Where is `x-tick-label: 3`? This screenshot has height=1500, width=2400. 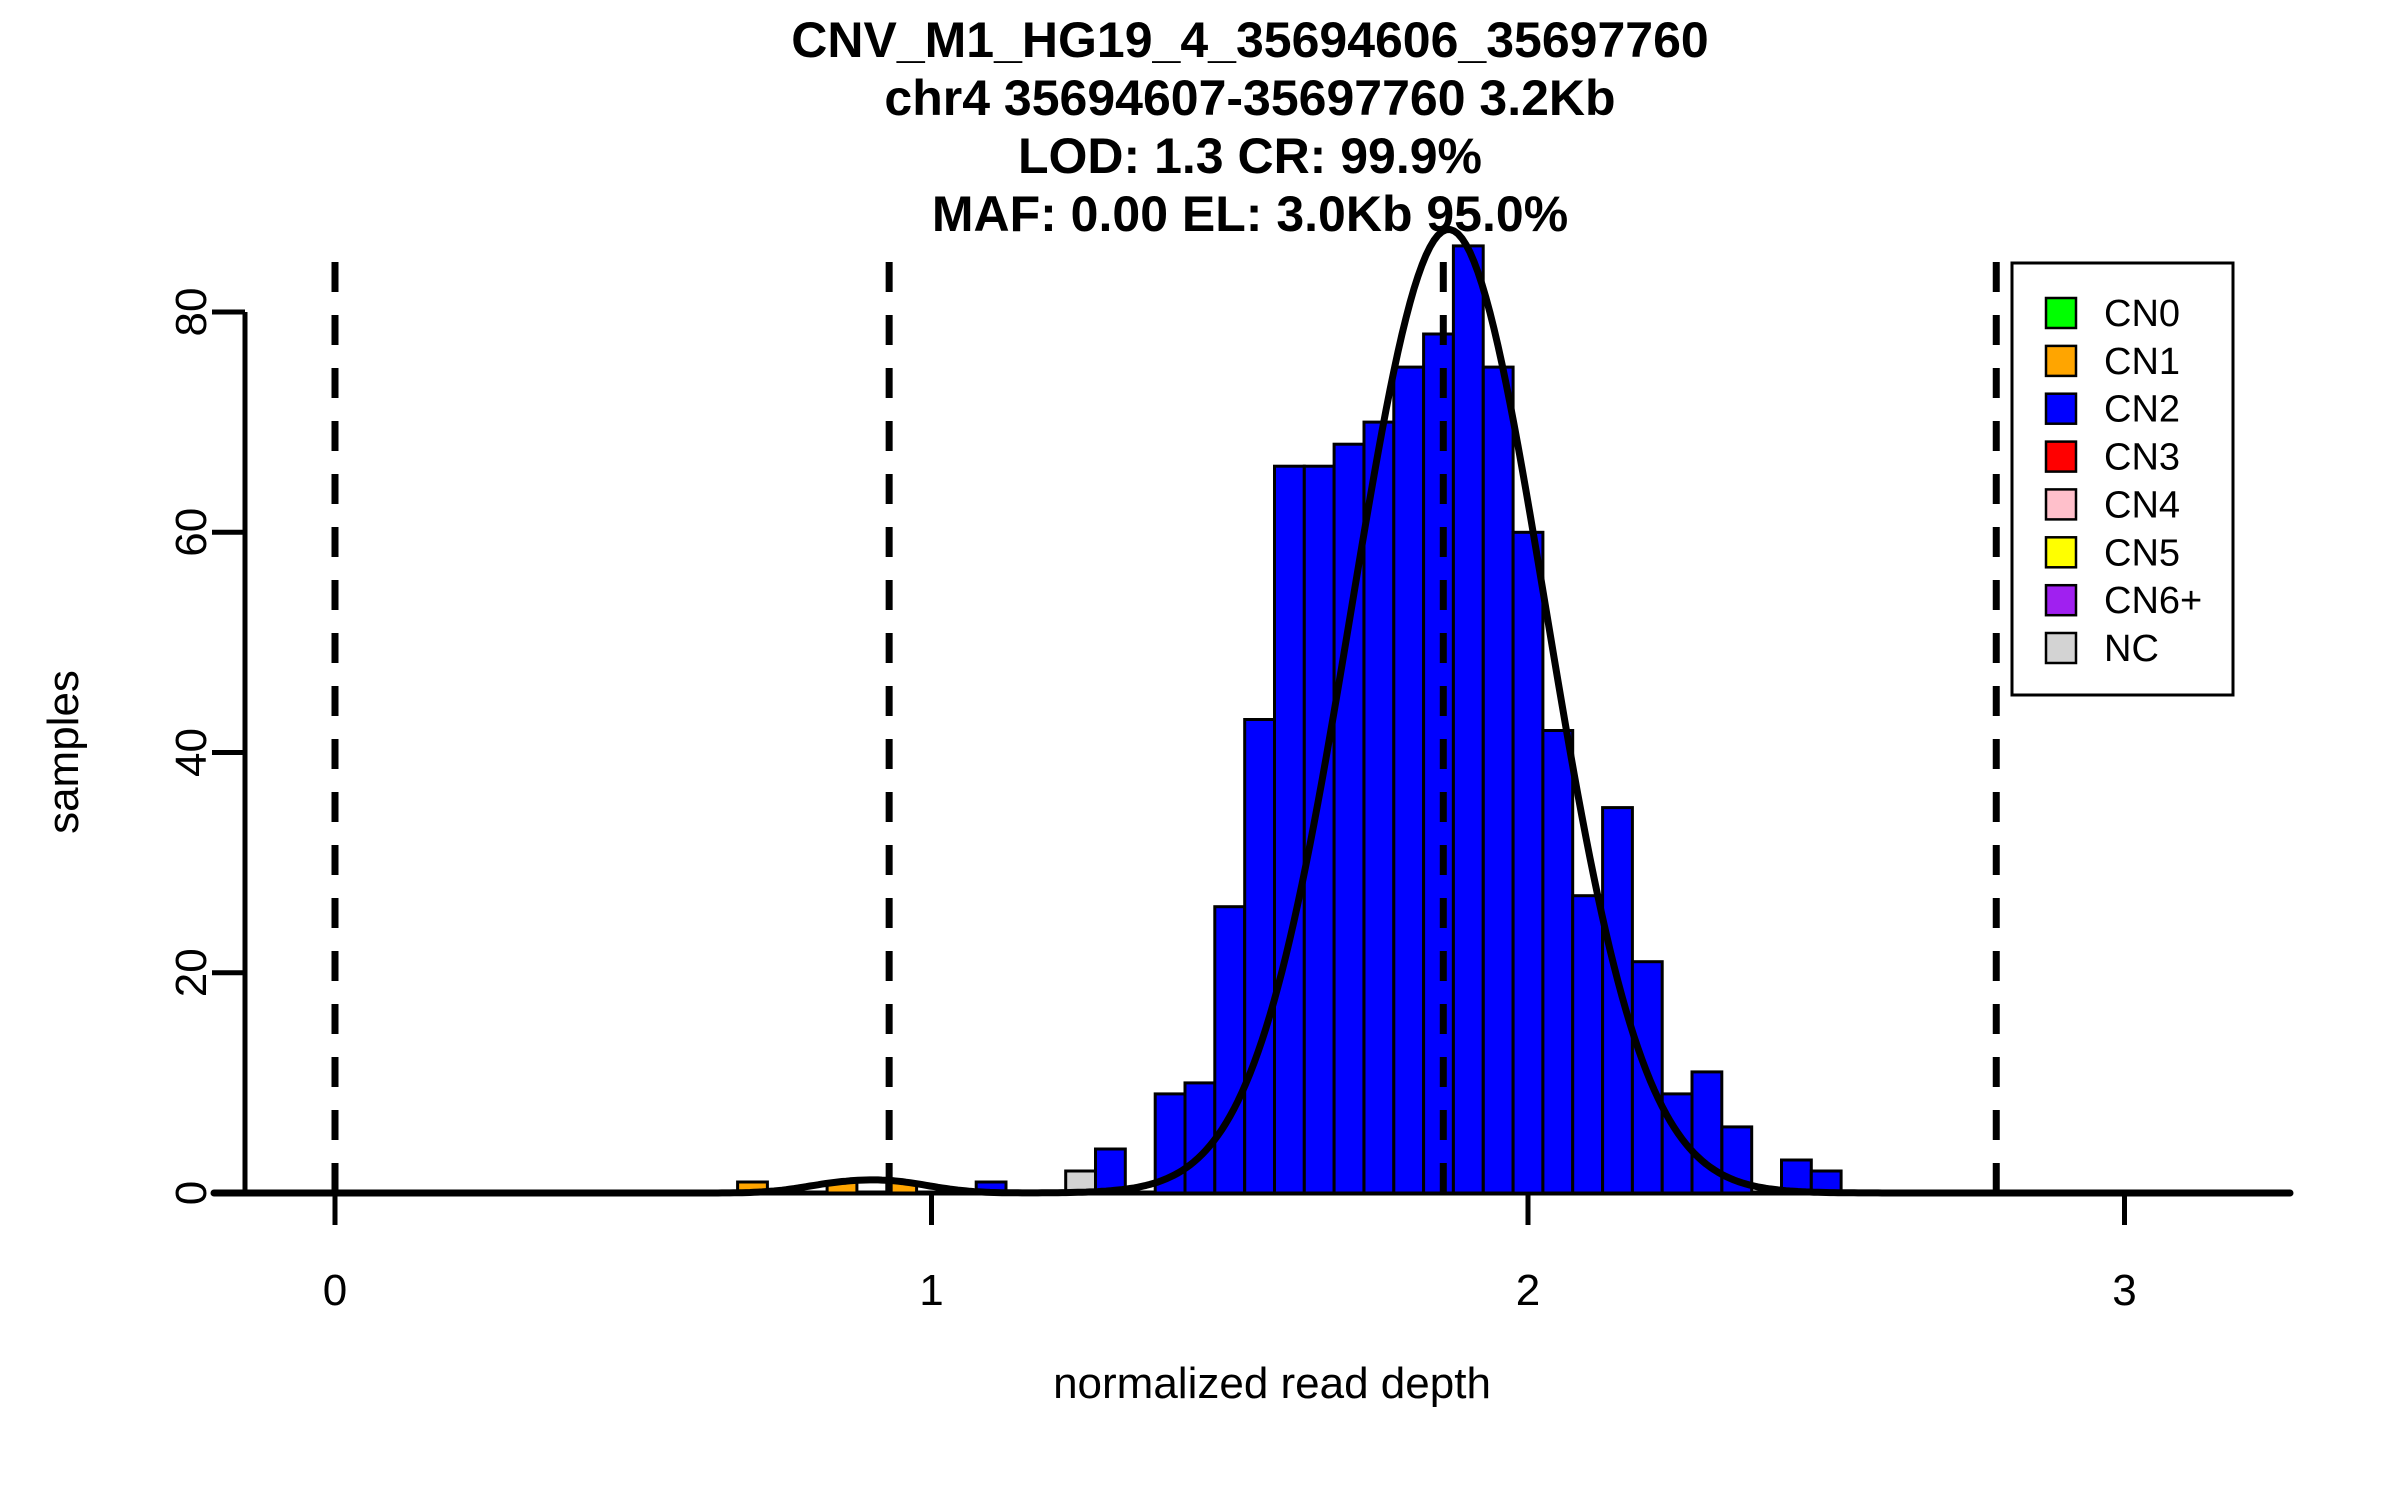
x-tick-label: 3 is located at coordinates (2124, 1290).